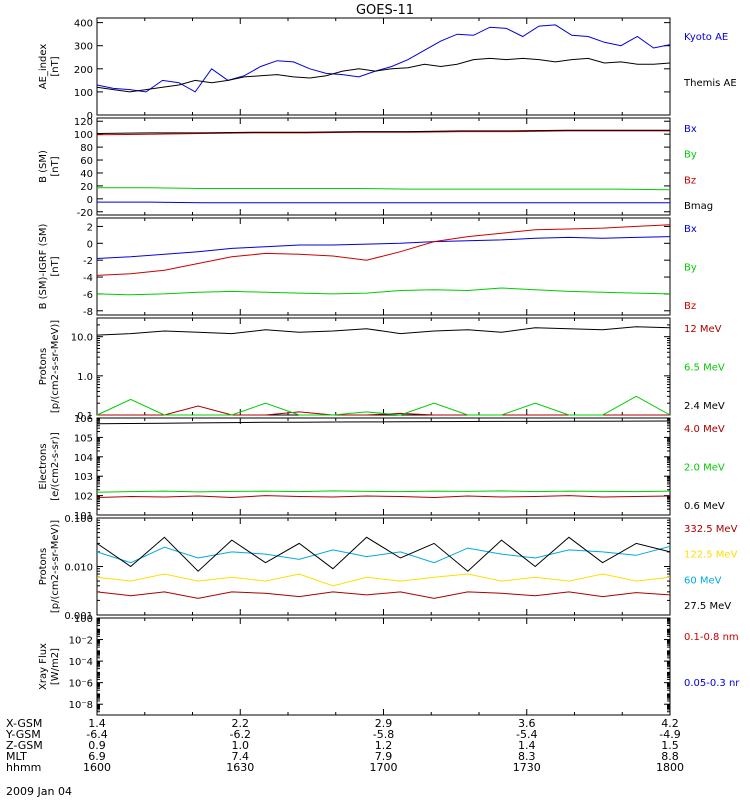  I want to click on series-line-bx, so click(383, 202).